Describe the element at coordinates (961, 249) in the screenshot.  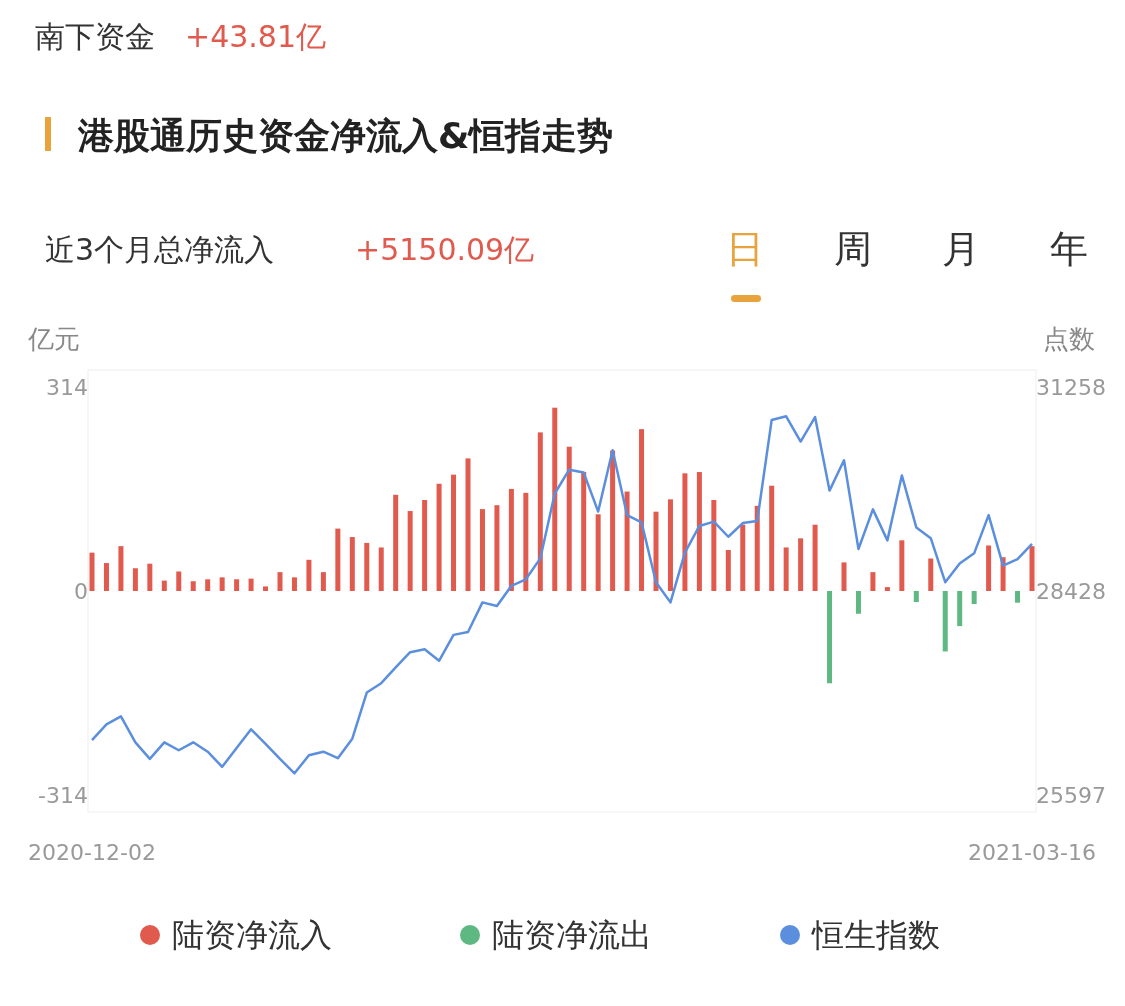
I see `text: 月` at that location.